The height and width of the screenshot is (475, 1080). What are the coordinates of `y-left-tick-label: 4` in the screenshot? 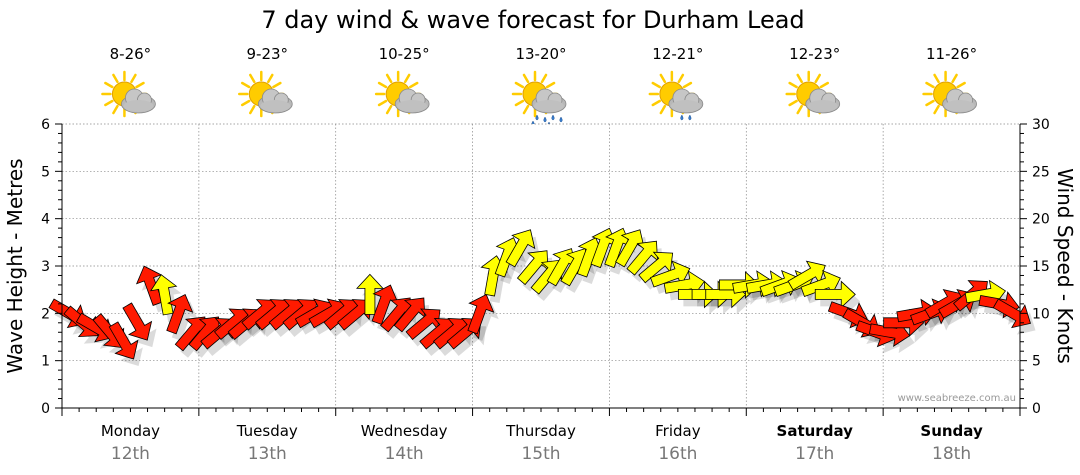 It's located at (45, 220).